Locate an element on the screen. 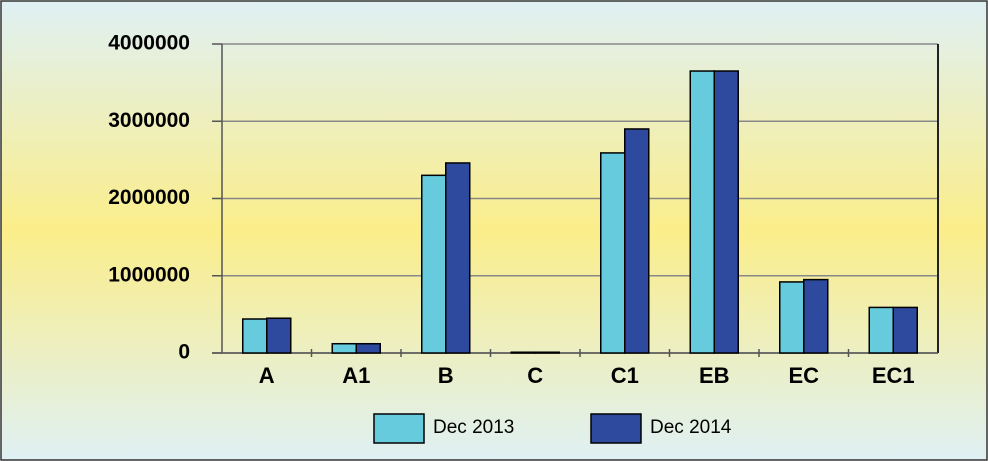  y-tick-label: 0 is located at coordinates (184, 352).